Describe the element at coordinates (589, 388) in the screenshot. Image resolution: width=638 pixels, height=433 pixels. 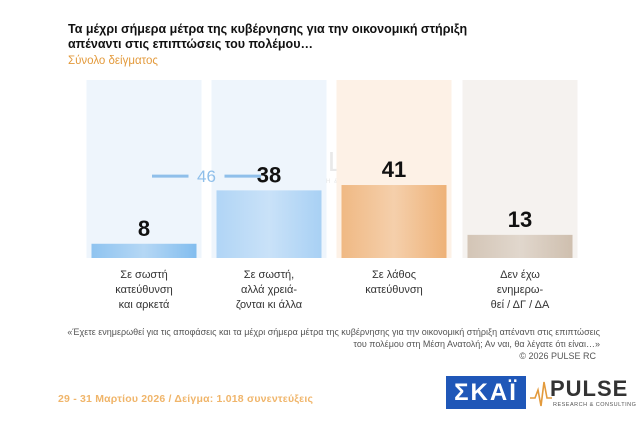
I see `pulse-logo-text: PULSE` at that location.